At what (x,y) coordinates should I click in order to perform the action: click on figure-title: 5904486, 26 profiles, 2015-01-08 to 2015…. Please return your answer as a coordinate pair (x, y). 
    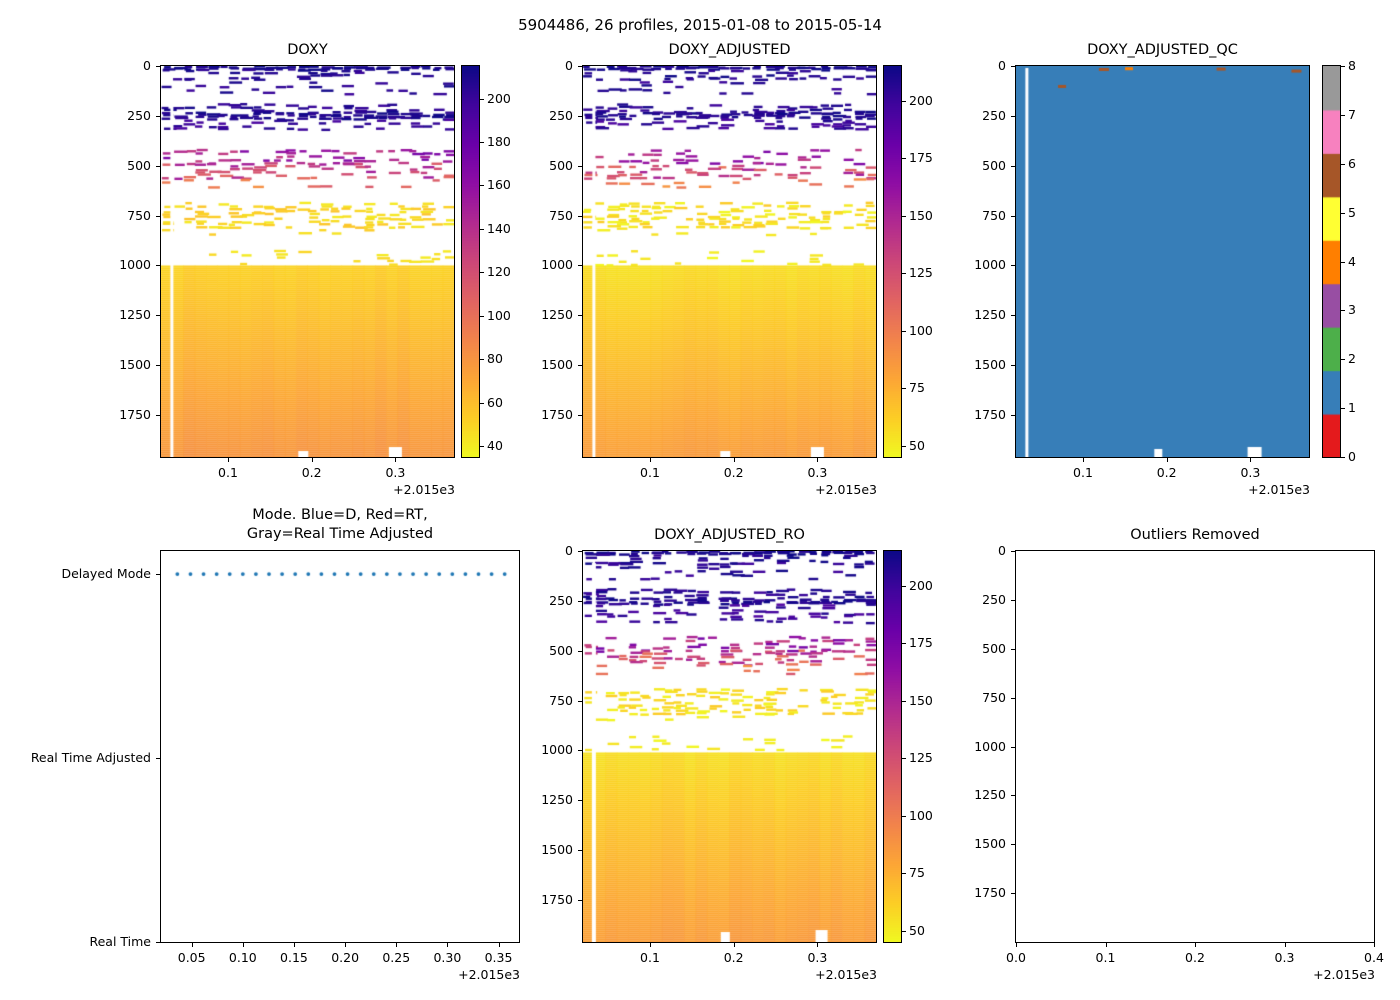
    Looking at the image, I should click on (700, 25).